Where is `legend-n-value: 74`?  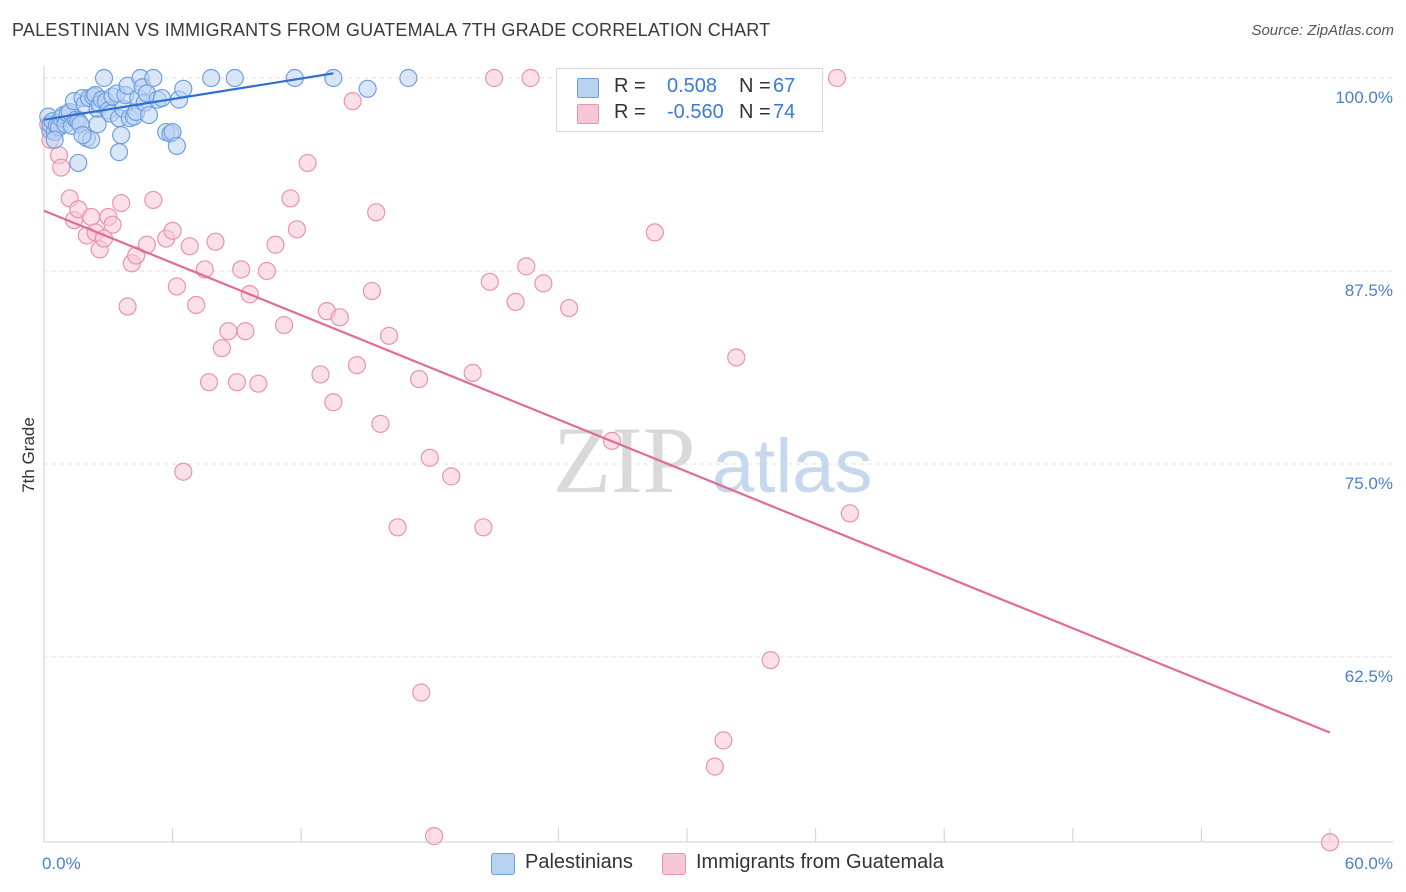 legend-n-value: 74 is located at coordinates (784, 112).